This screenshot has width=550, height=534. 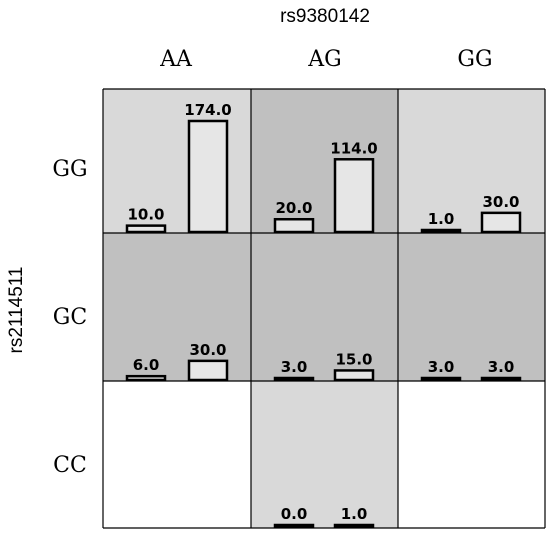 I want to click on value-label-gg-gg-2: 30.0, so click(x=500, y=202).